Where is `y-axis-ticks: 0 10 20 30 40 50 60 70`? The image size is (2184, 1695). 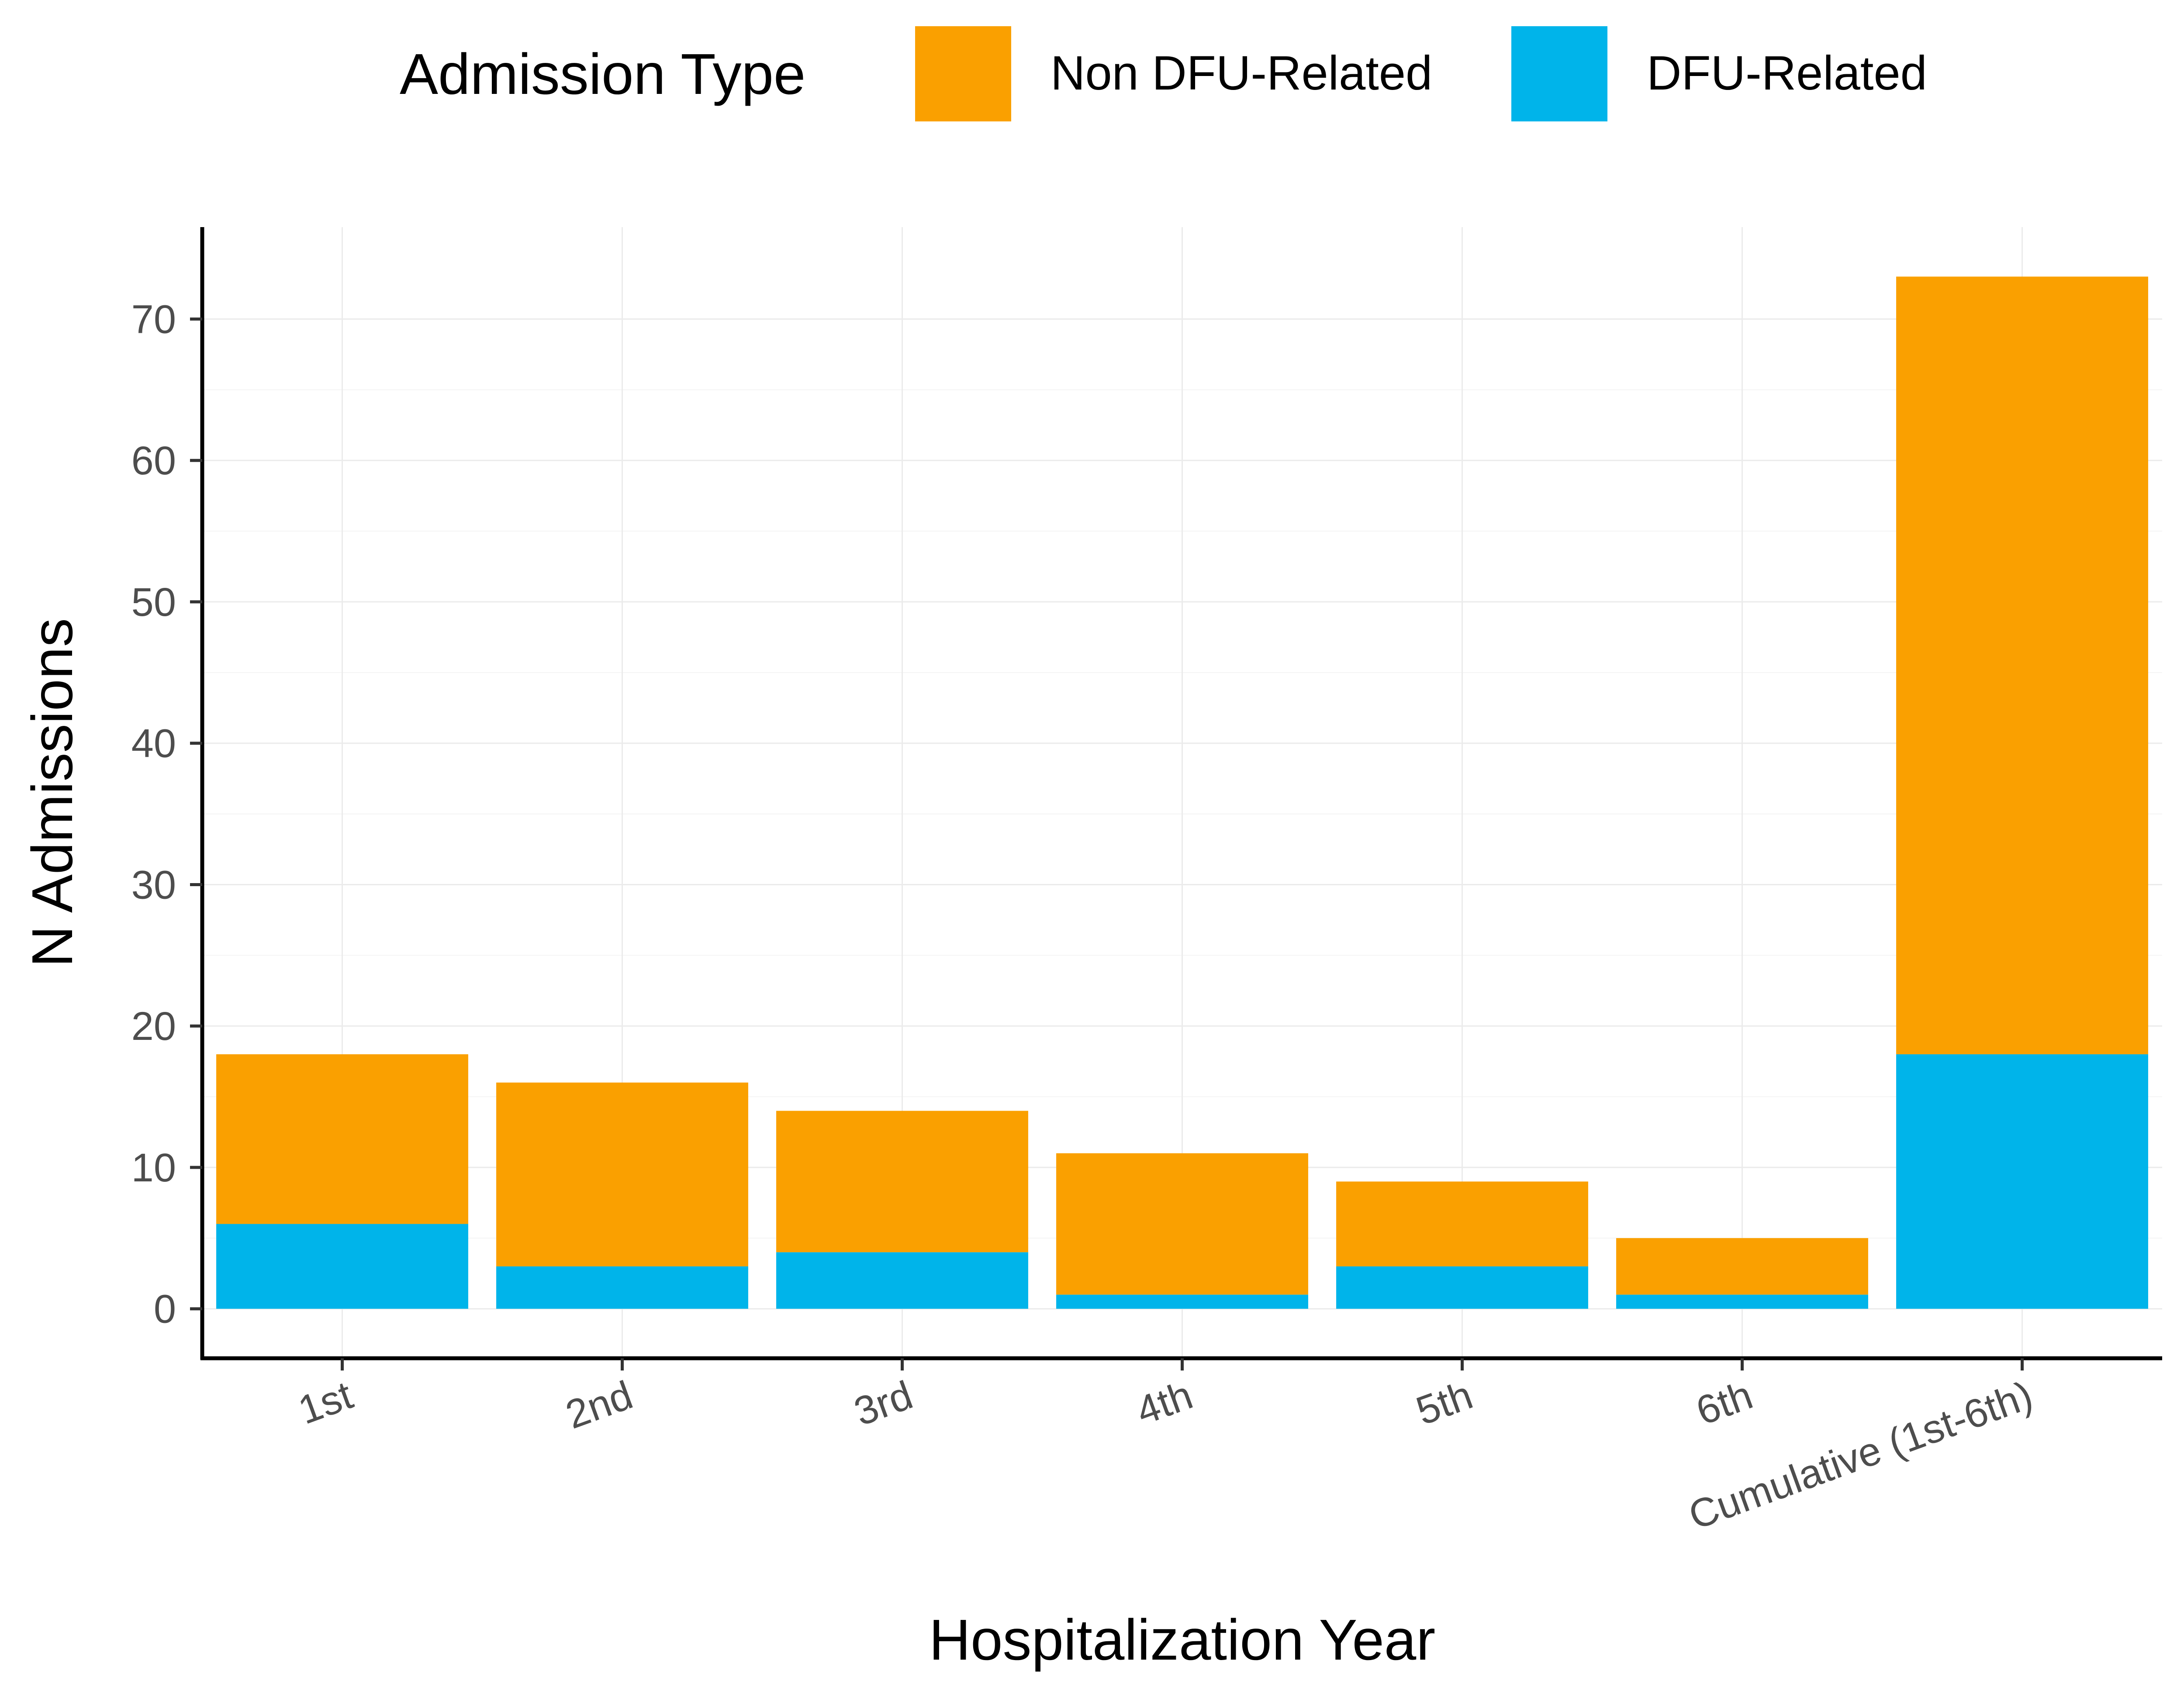 y-axis-ticks: 0 10 20 30 40 50 60 70 is located at coordinates (166, 814).